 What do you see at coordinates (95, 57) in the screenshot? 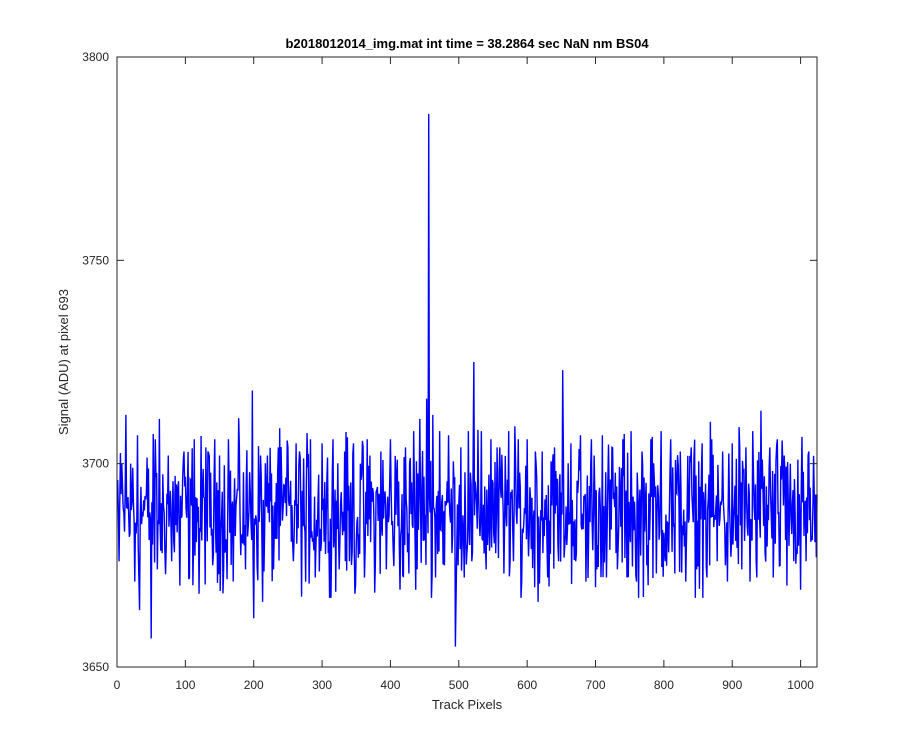
I see `y-tick-label: 3800` at bounding box center [95, 57].